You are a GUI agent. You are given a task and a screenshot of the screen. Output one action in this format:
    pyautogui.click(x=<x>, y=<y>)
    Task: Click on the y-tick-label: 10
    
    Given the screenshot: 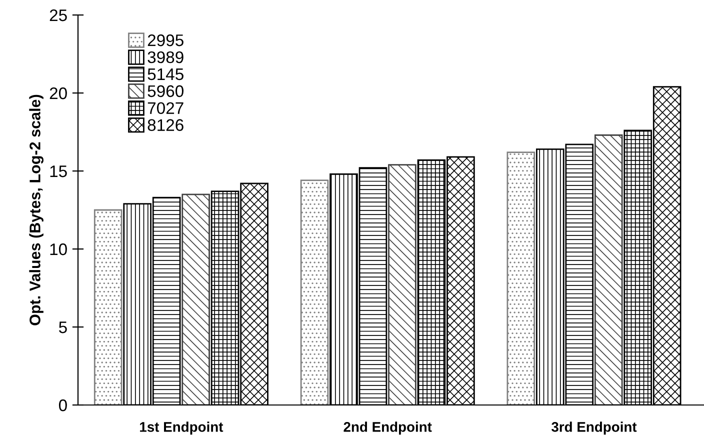 What is the action you would take?
    pyautogui.click(x=58, y=249)
    